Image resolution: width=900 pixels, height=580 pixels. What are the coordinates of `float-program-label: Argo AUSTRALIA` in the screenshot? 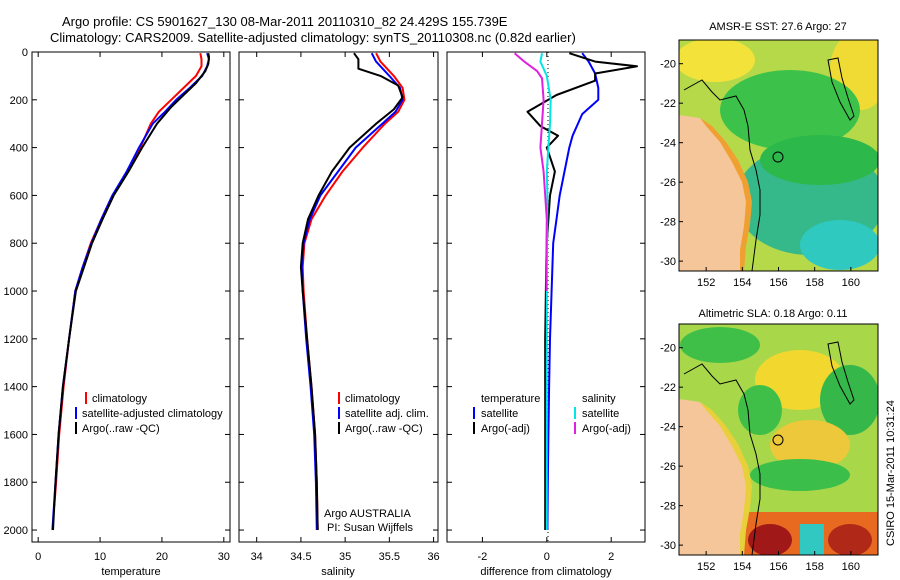 It's located at (367, 514).